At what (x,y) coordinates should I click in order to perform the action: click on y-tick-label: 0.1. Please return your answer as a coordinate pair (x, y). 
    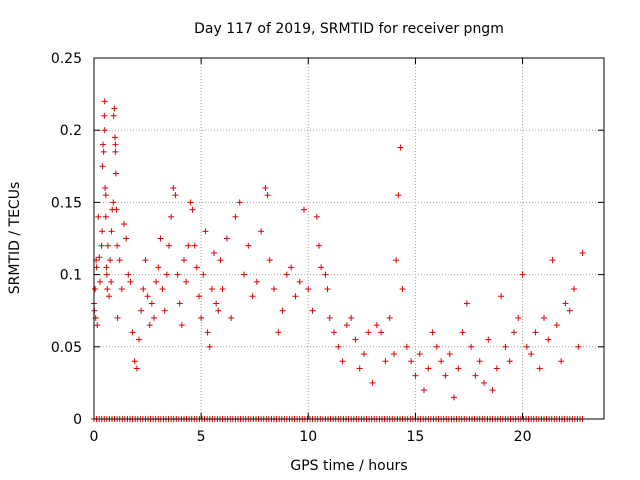
    Looking at the image, I should click on (71, 276).